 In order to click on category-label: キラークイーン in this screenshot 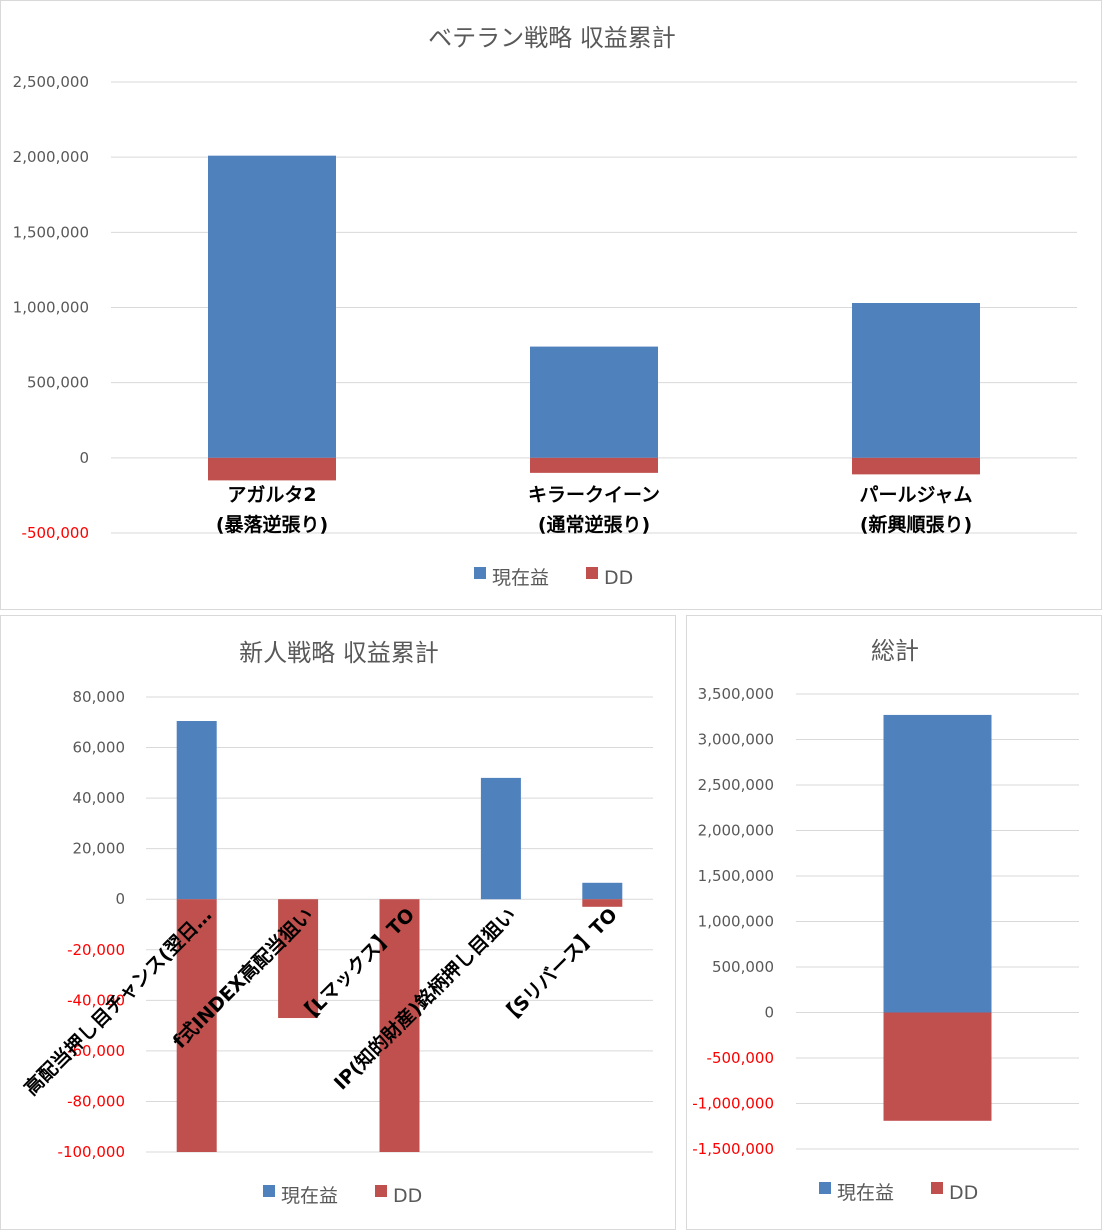, I will do `click(594, 495)`.